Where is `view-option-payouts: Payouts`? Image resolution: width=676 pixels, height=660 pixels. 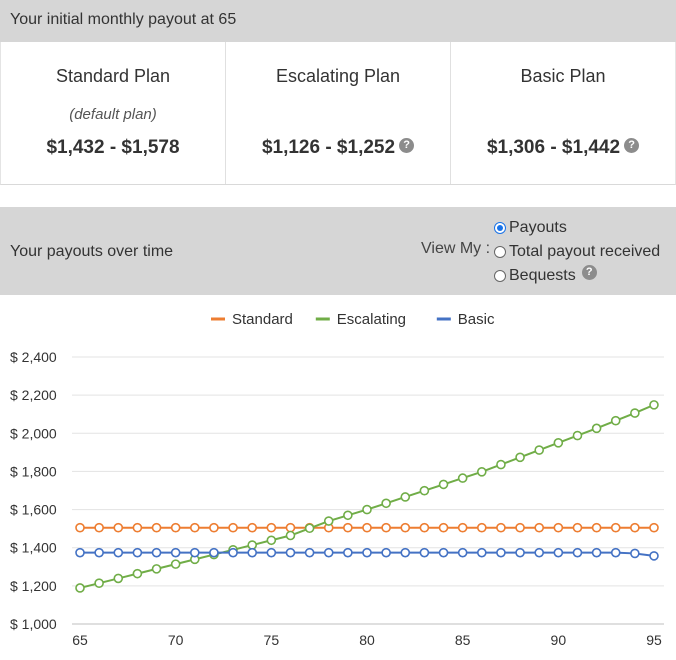 view-option-payouts: Payouts is located at coordinates (530, 228).